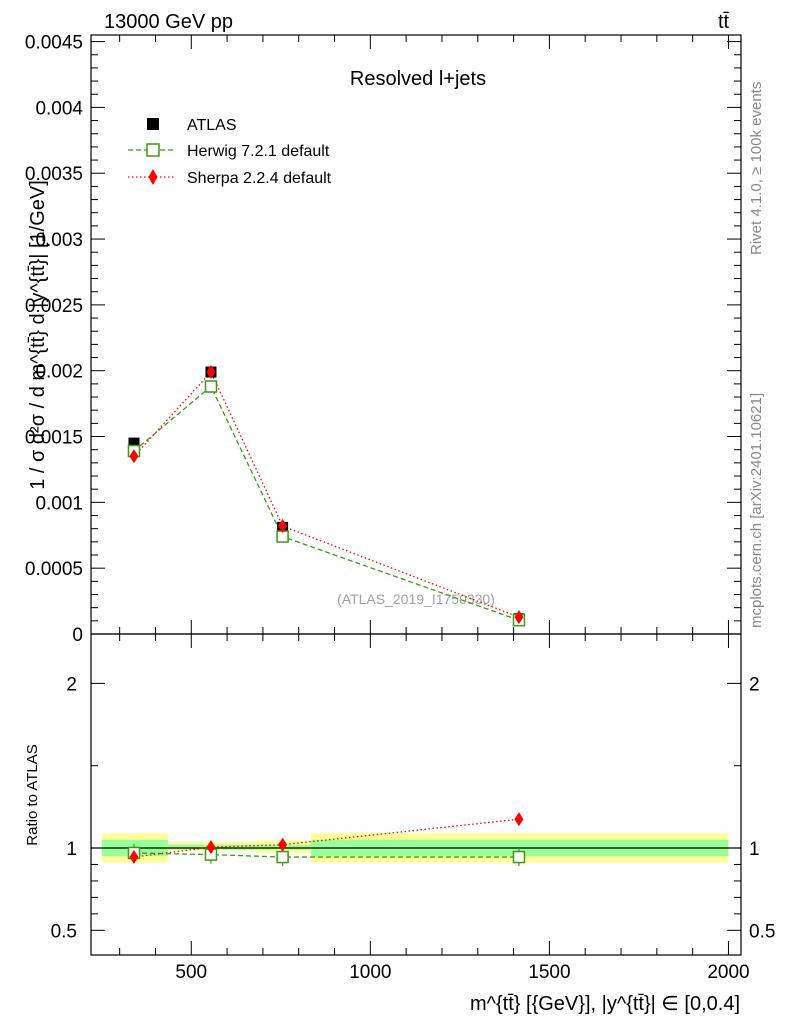 The image size is (786, 1024). I want to click on main-y-tick-label: 0.004, so click(59, 108).